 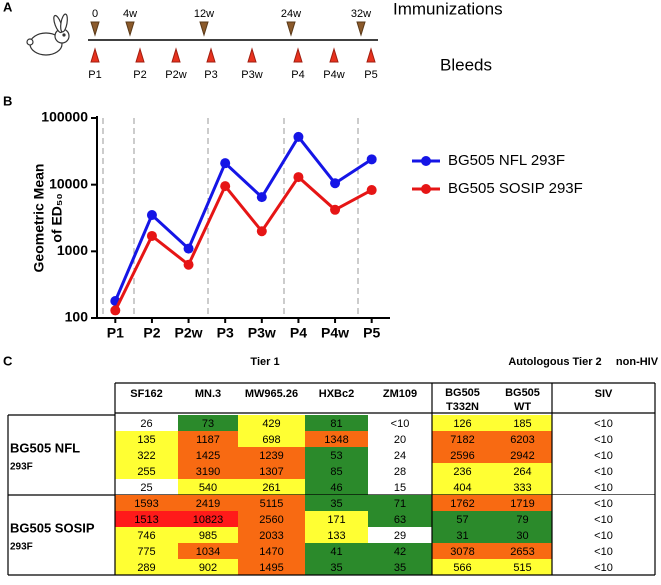 What do you see at coordinates (68, 183) in the screenshot?
I see `y-tick-label: 10000` at bounding box center [68, 183].